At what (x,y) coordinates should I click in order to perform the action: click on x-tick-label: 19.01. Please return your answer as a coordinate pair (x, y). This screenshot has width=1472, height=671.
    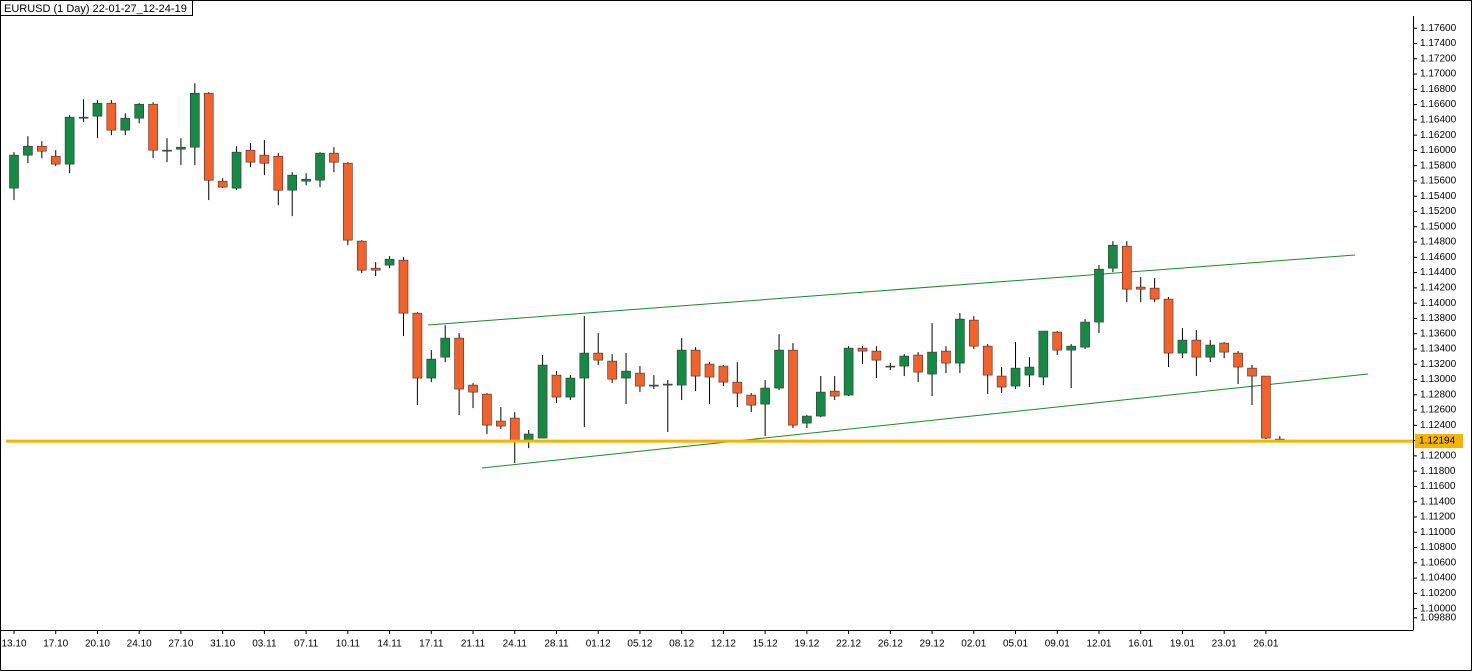
    Looking at the image, I should click on (1182, 644).